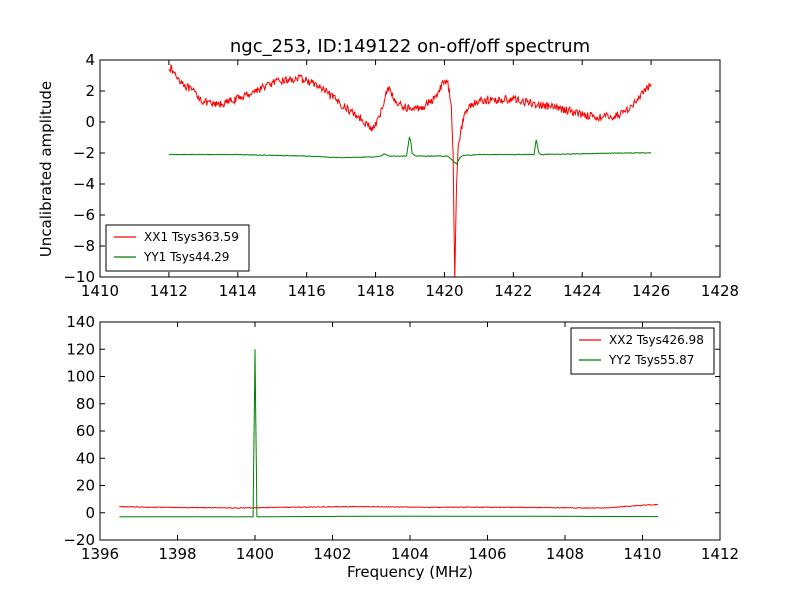  Describe the element at coordinates (487, 554) in the screenshot. I see `x-tick-label: 1406` at that location.